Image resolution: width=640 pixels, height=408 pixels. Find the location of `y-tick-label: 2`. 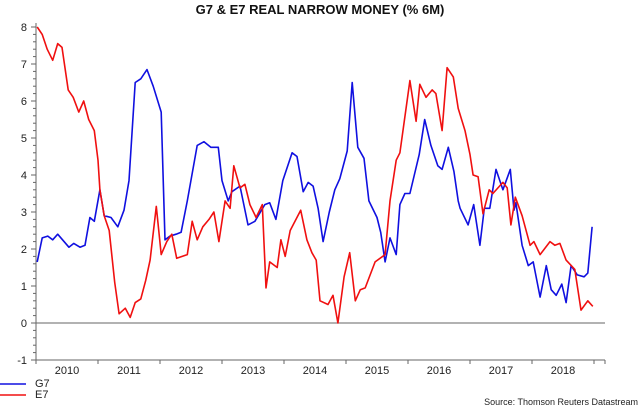

y-tick-label: 2 is located at coordinates (24, 250).